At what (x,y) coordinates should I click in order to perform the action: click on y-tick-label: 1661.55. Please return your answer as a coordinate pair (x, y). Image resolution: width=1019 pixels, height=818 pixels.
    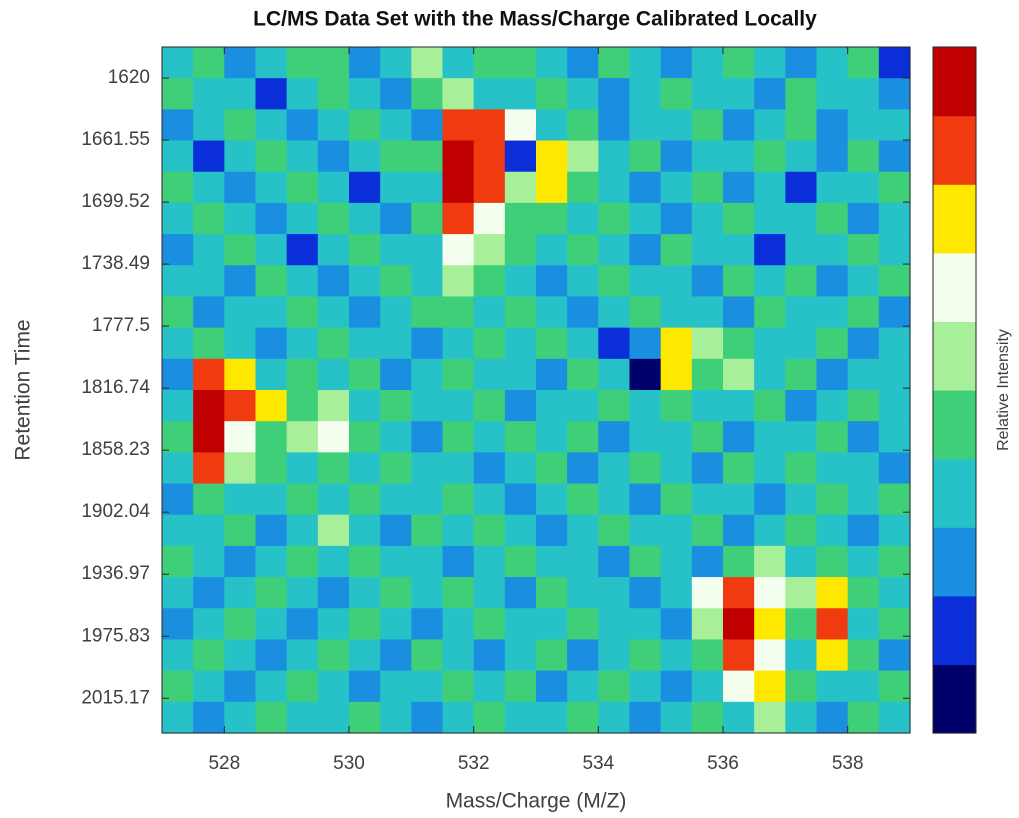
    Looking at the image, I should click on (115, 139).